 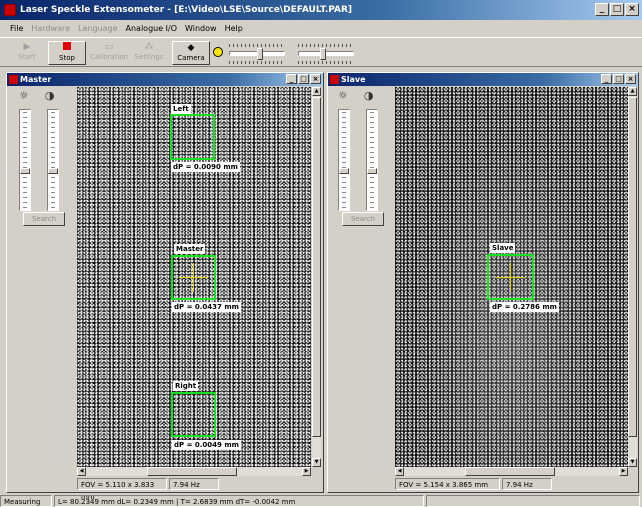 I want to click on master-info-bar: FOV = 5.110 x 3.833 mm 7.94 Hz, so click(x=149, y=489).